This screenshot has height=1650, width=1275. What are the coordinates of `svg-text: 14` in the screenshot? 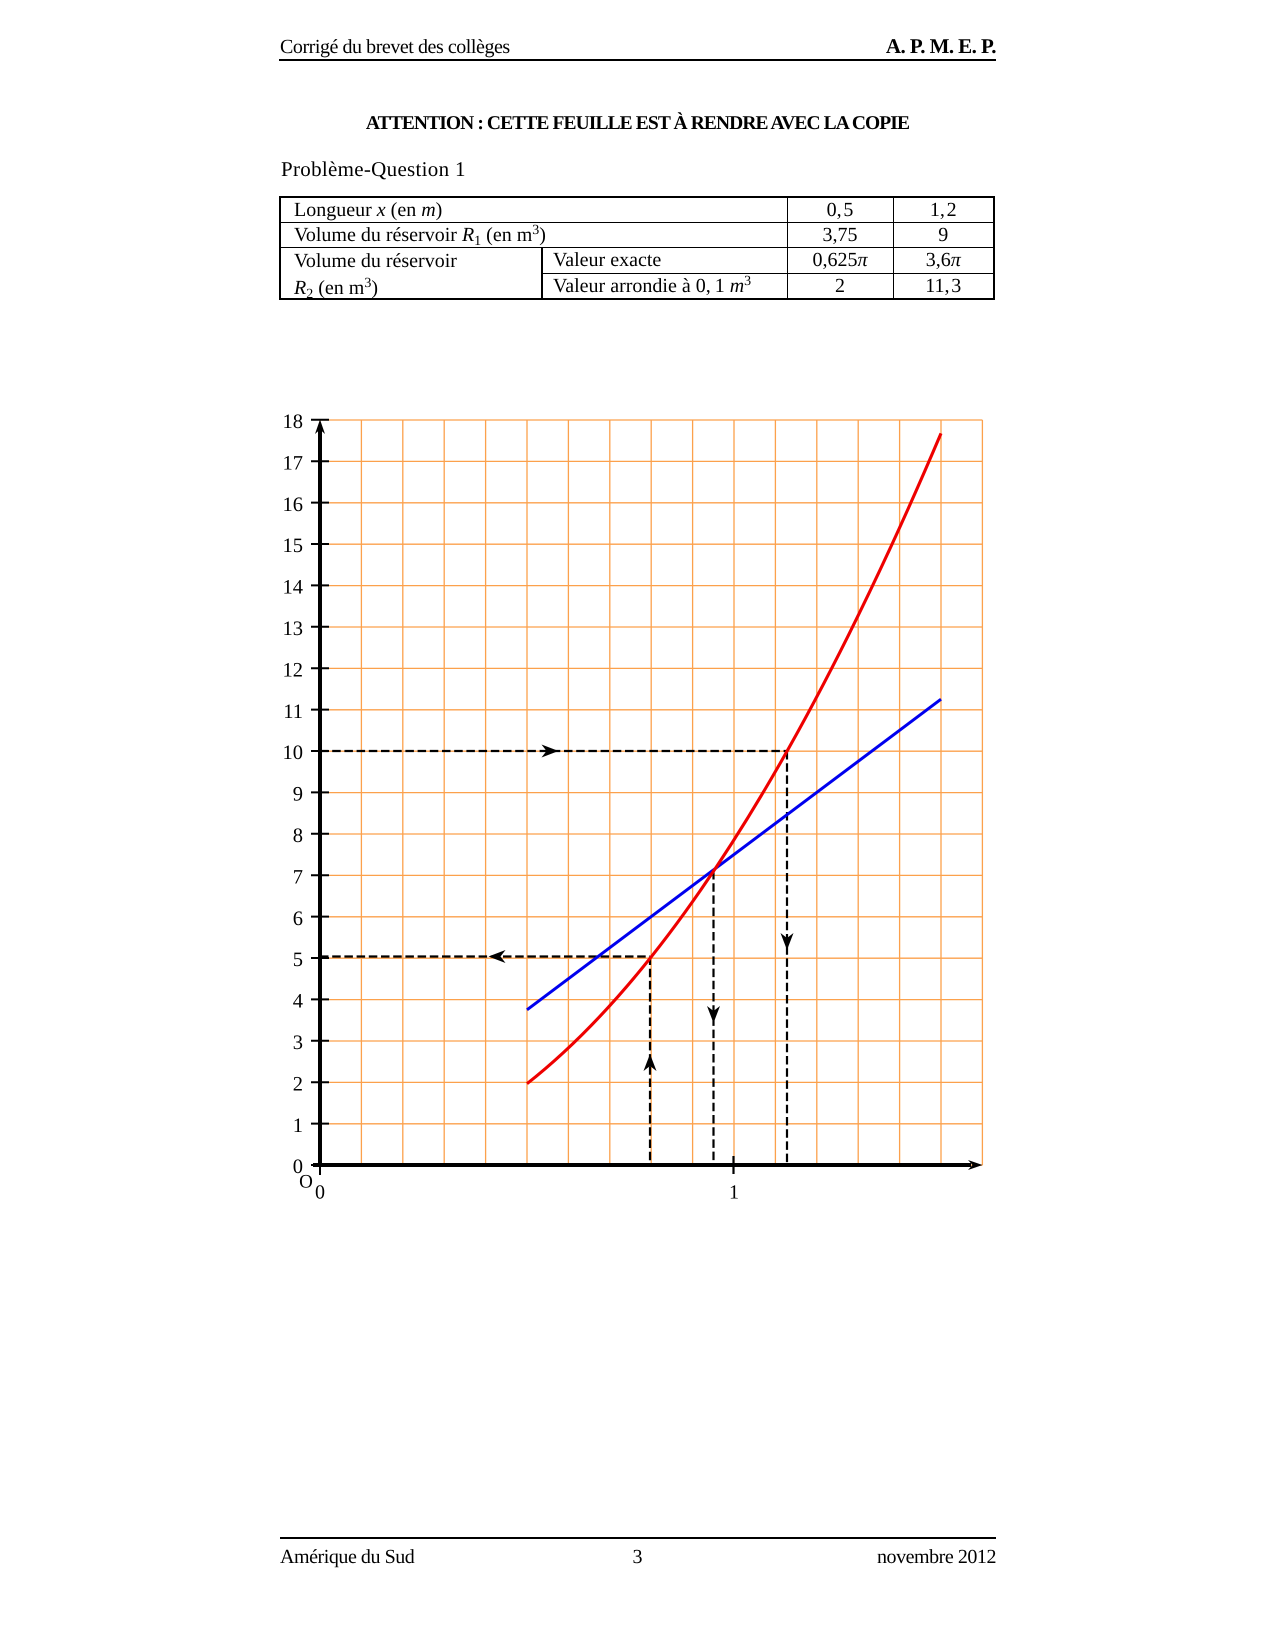 It's located at (293, 588).